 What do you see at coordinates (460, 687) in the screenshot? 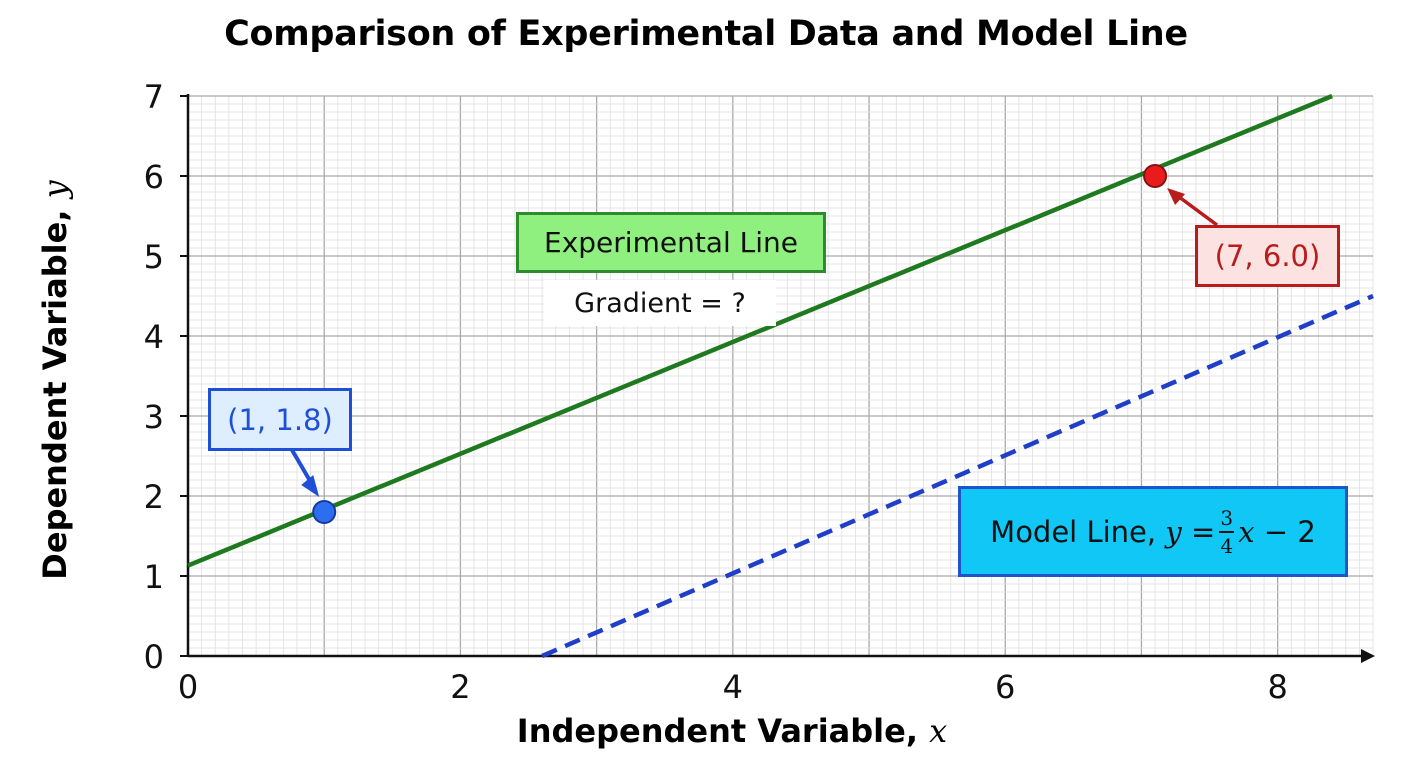
I see `x-tick-label: 2` at bounding box center [460, 687].